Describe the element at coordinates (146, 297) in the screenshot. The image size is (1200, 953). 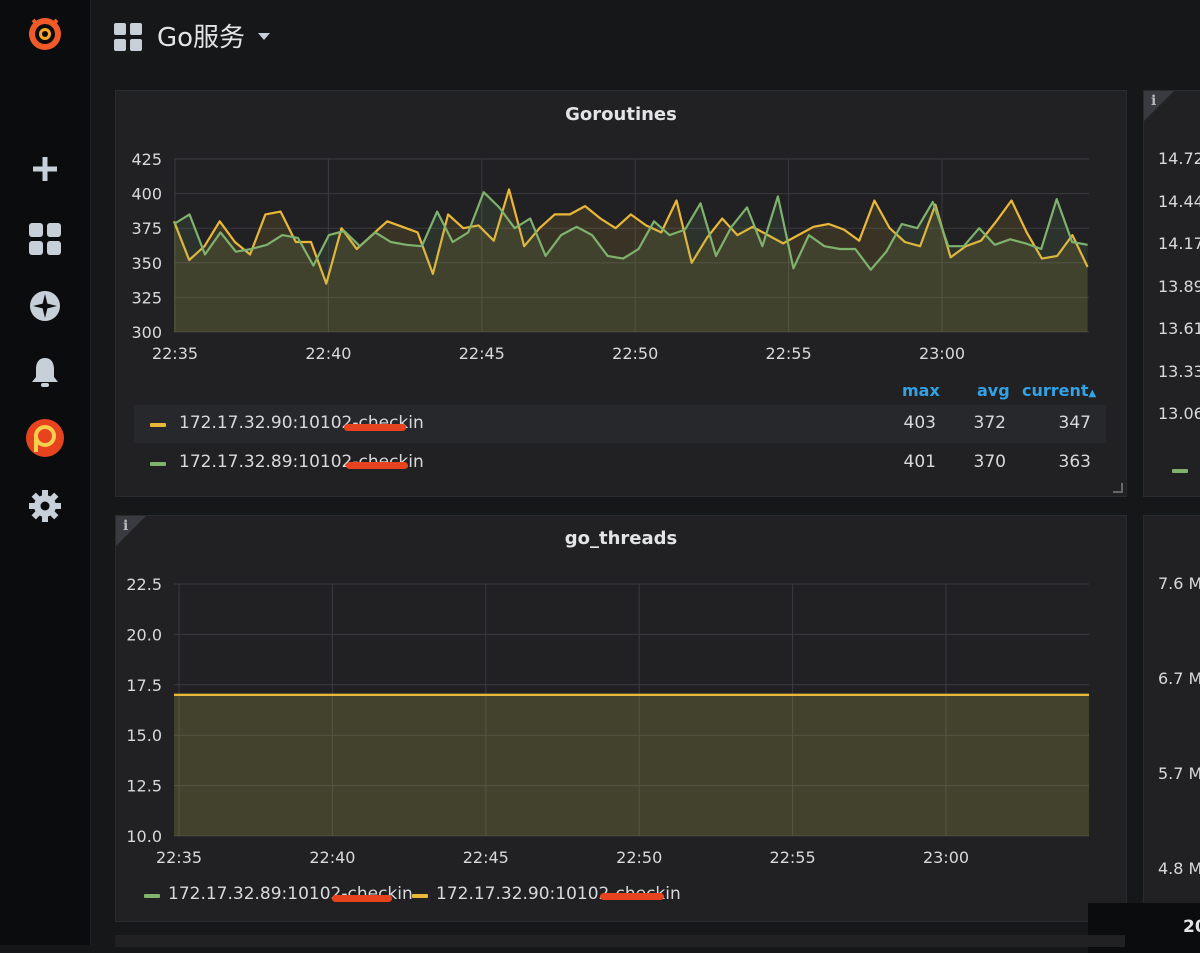
I see `y-tick-label: 325` at that location.